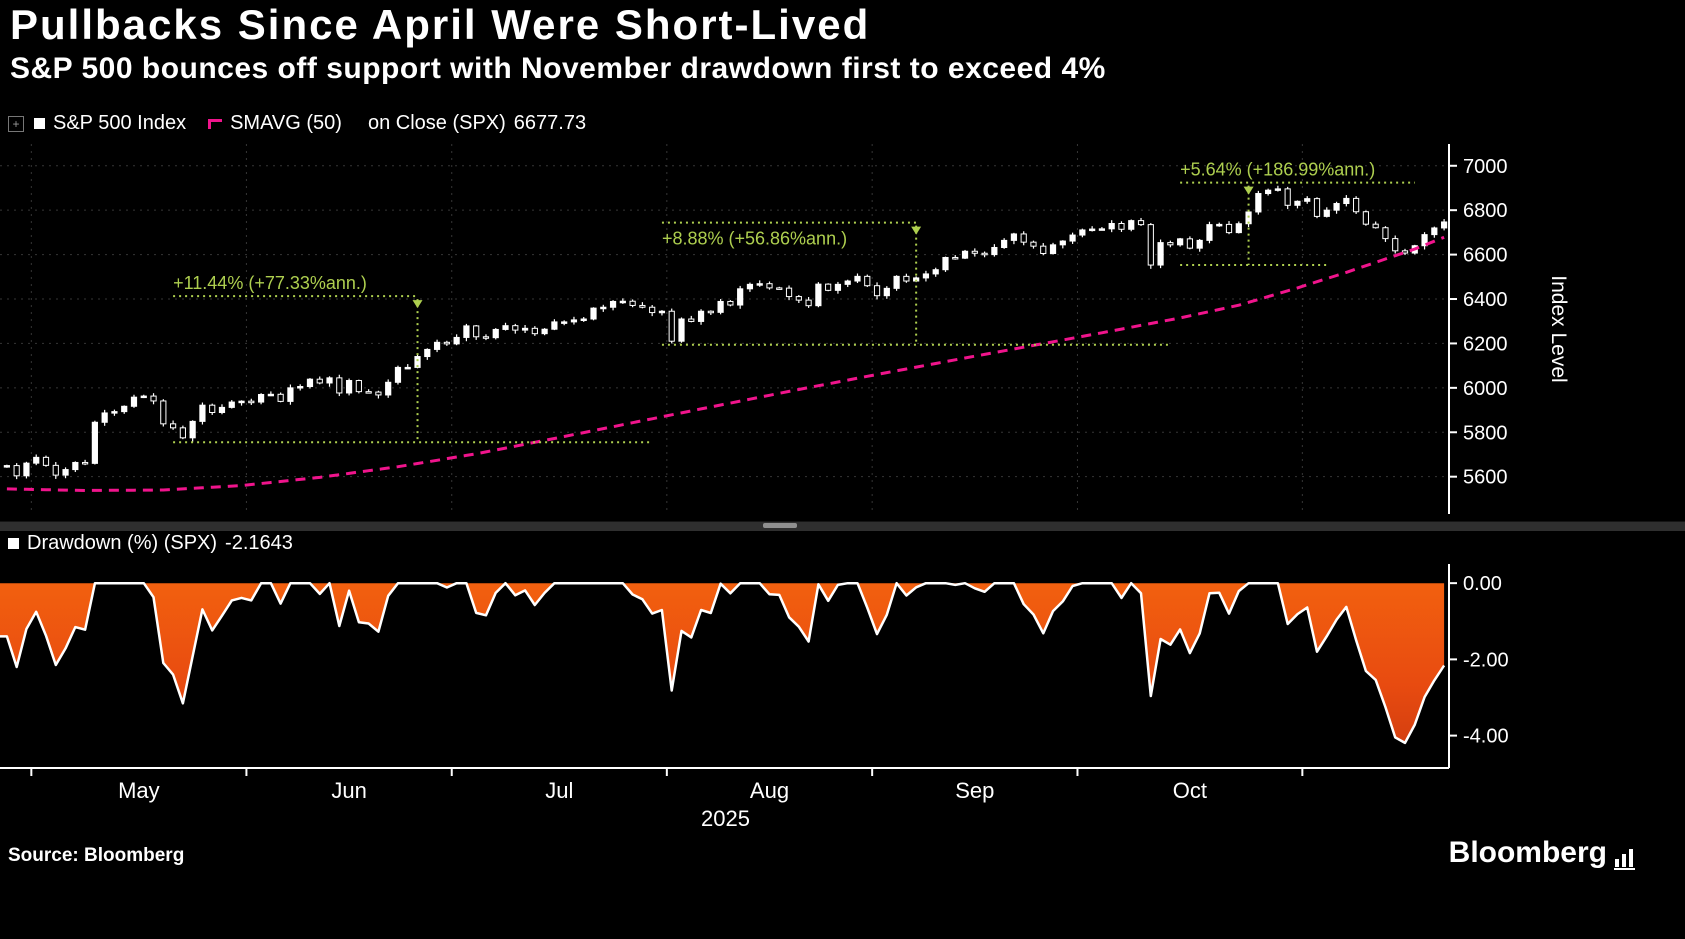 The height and width of the screenshot is (939, 1685). What do you see at coordinates (139, 790) in the screenshot?
I see `x-axis-month-label: May` at bounding box center [139, 790].